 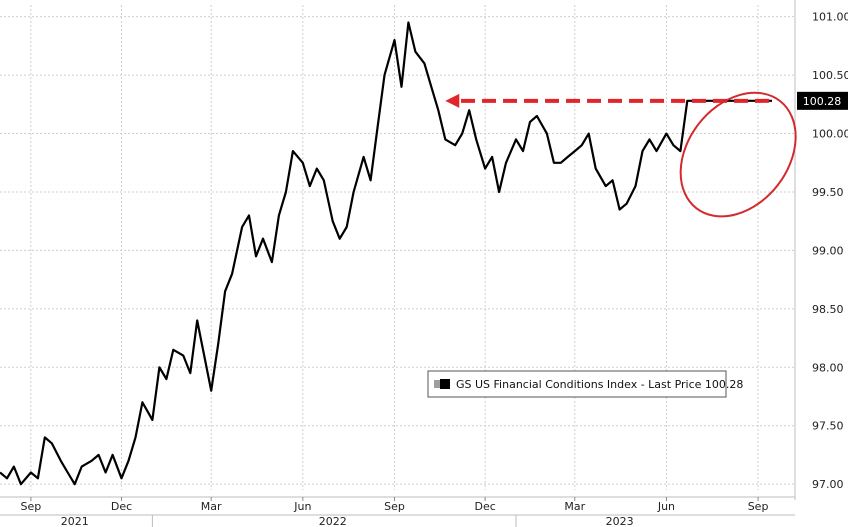 I want to click on arrow-head, so click(x=452, y=100).